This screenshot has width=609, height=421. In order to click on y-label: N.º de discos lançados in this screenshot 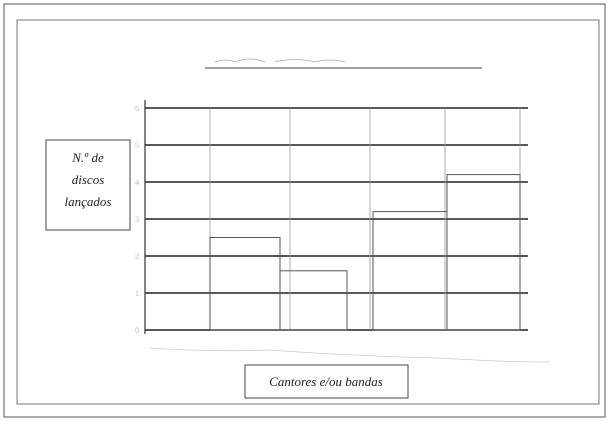, I will do `click(88, 179)`.